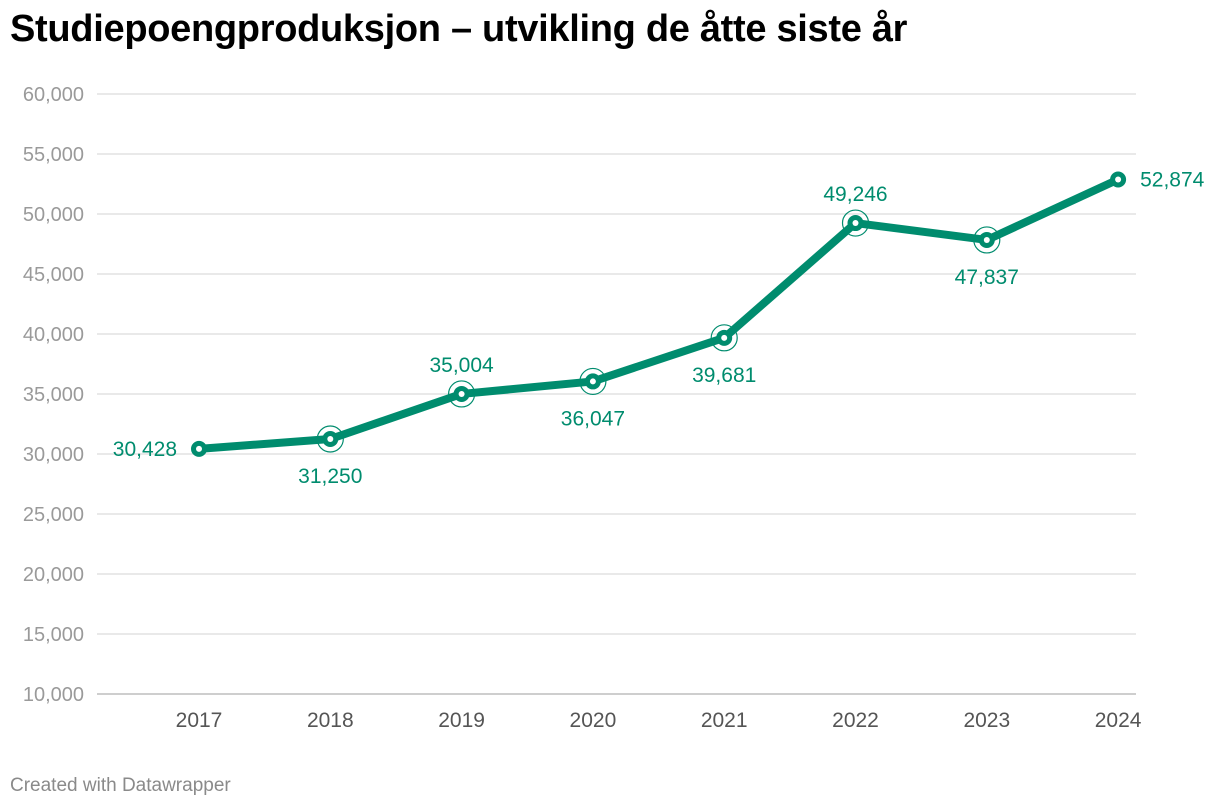 The height and width of the screenshot is (810, 1220). Describe the element at coordinates (53, 335) in the screenshot. I see `y-tick-label: 40,000` at that location.